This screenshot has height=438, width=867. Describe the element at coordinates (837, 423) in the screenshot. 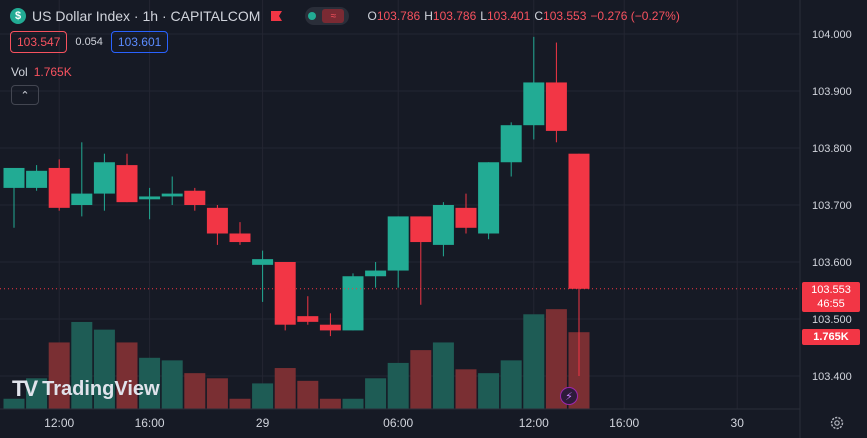

I see `gear-icon` at that location.